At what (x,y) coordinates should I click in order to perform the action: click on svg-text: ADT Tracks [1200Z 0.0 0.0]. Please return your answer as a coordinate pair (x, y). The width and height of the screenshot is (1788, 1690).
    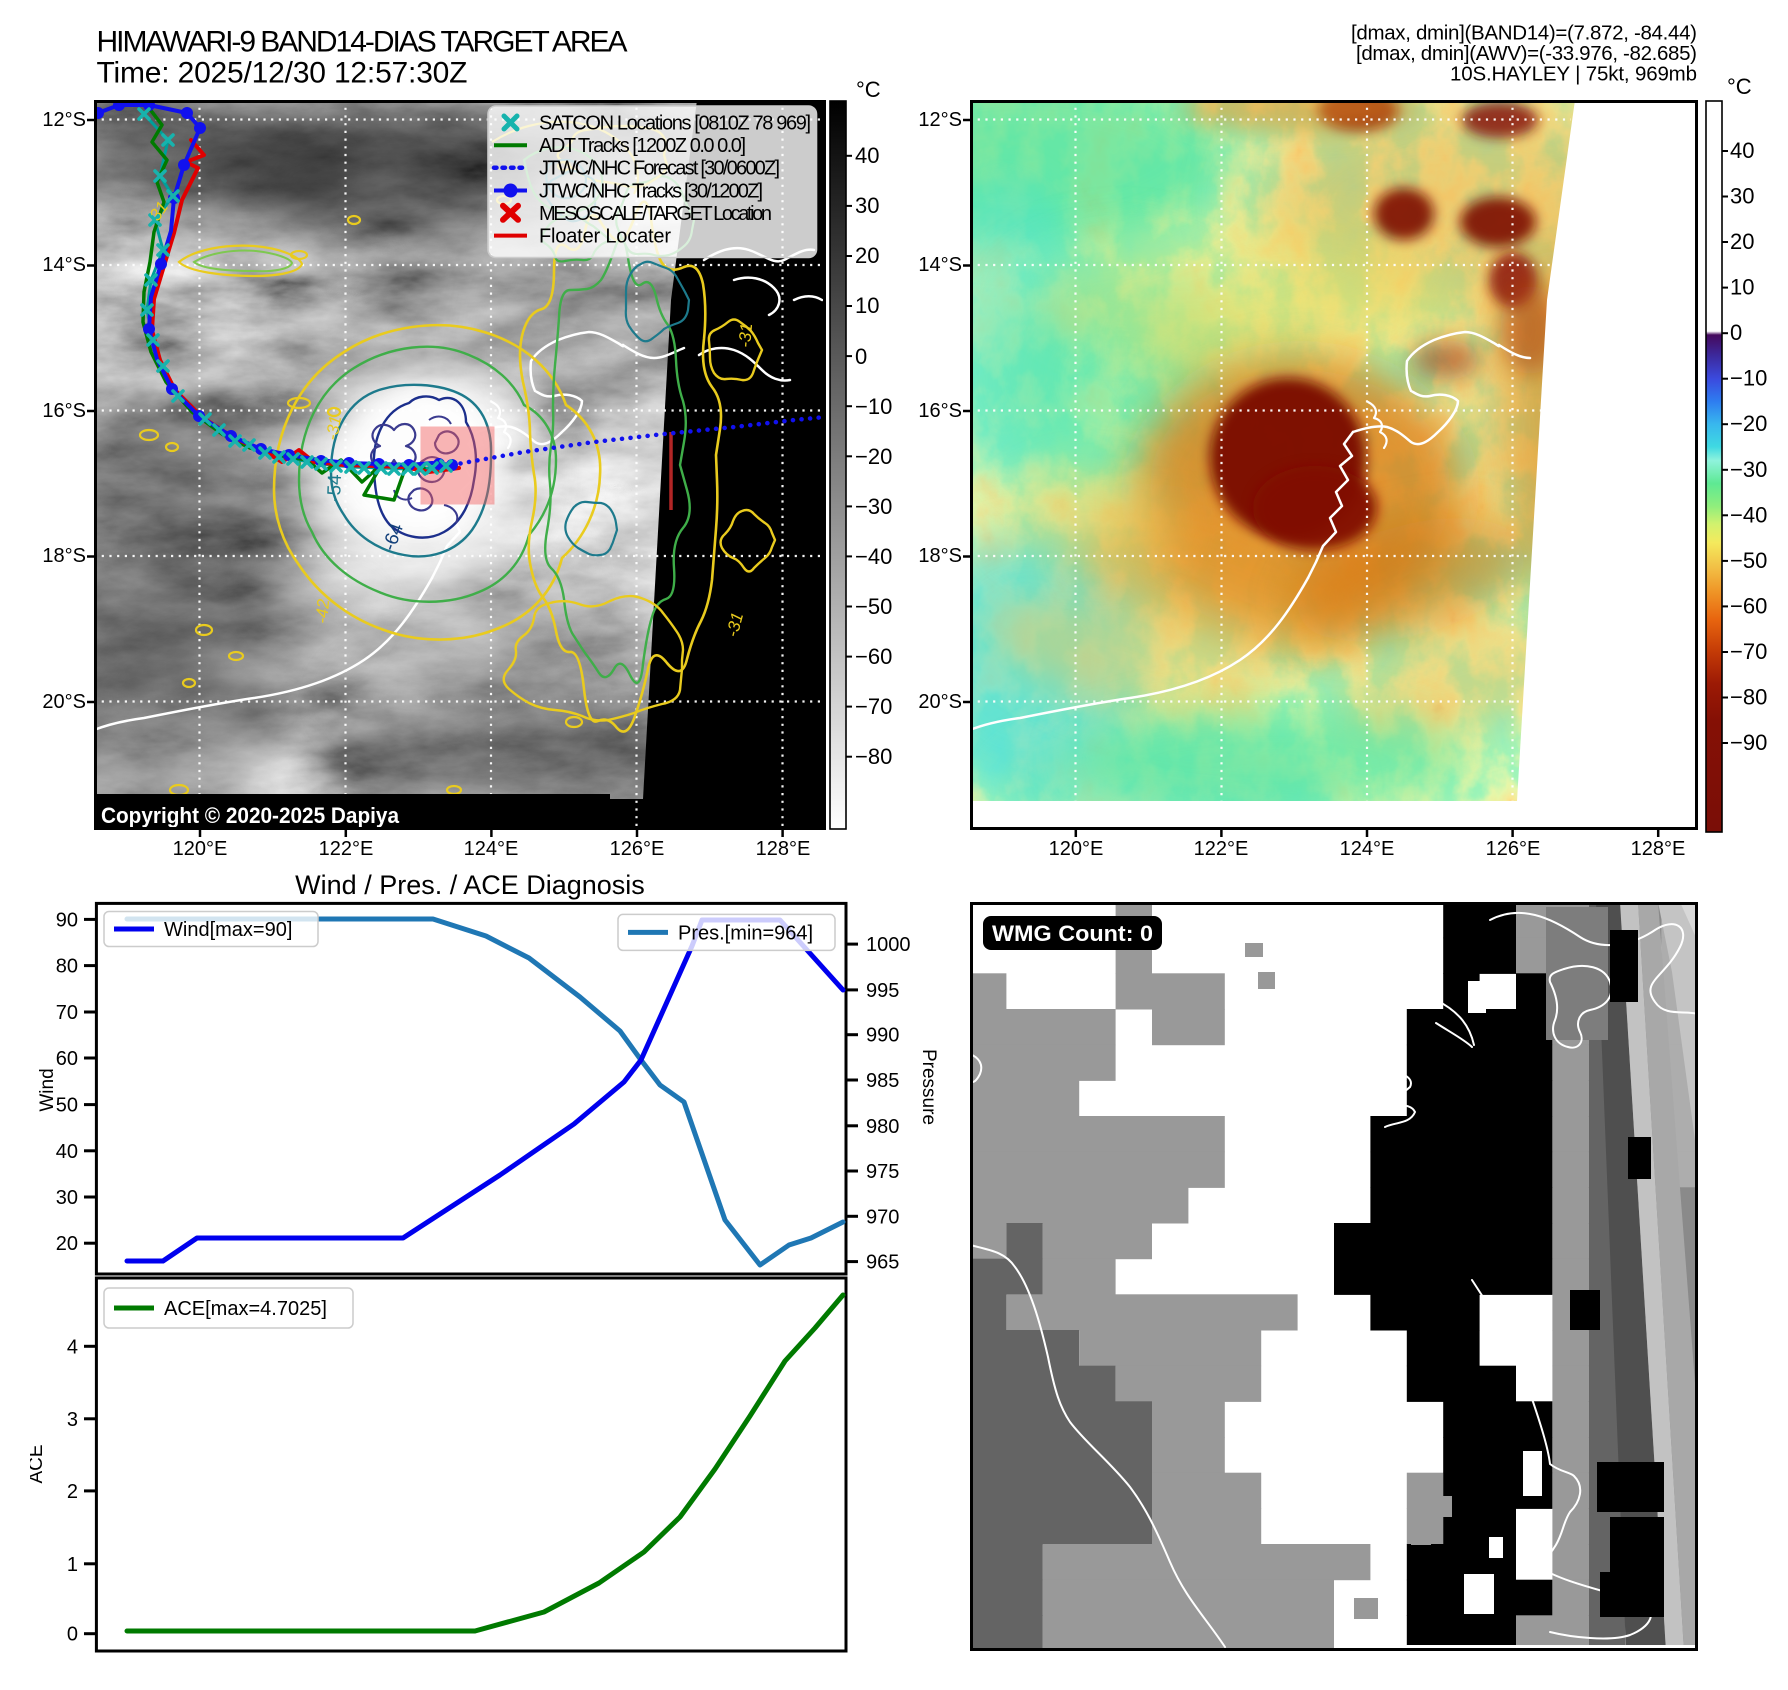
    Looking at the image, I should click on (642, 146).